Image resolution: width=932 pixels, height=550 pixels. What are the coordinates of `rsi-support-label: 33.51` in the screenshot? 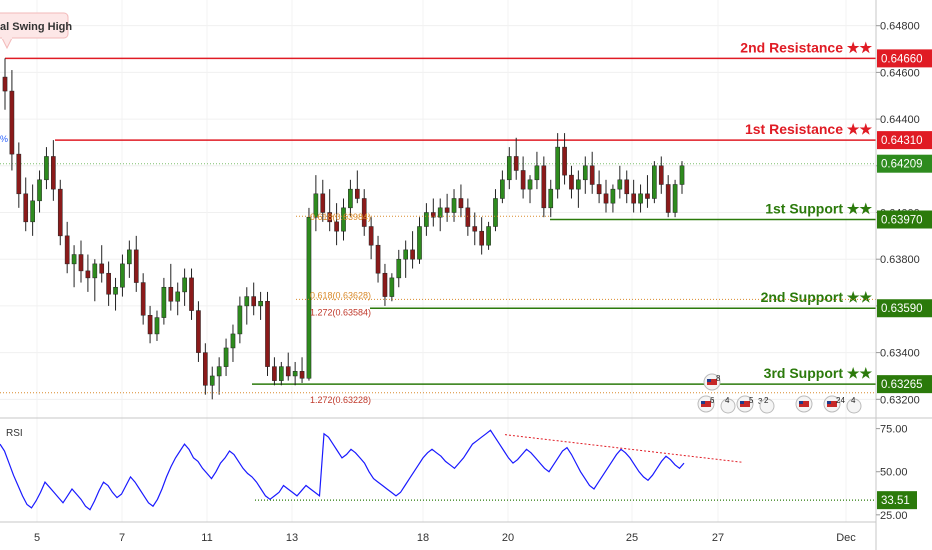 It's located at (895, 501).